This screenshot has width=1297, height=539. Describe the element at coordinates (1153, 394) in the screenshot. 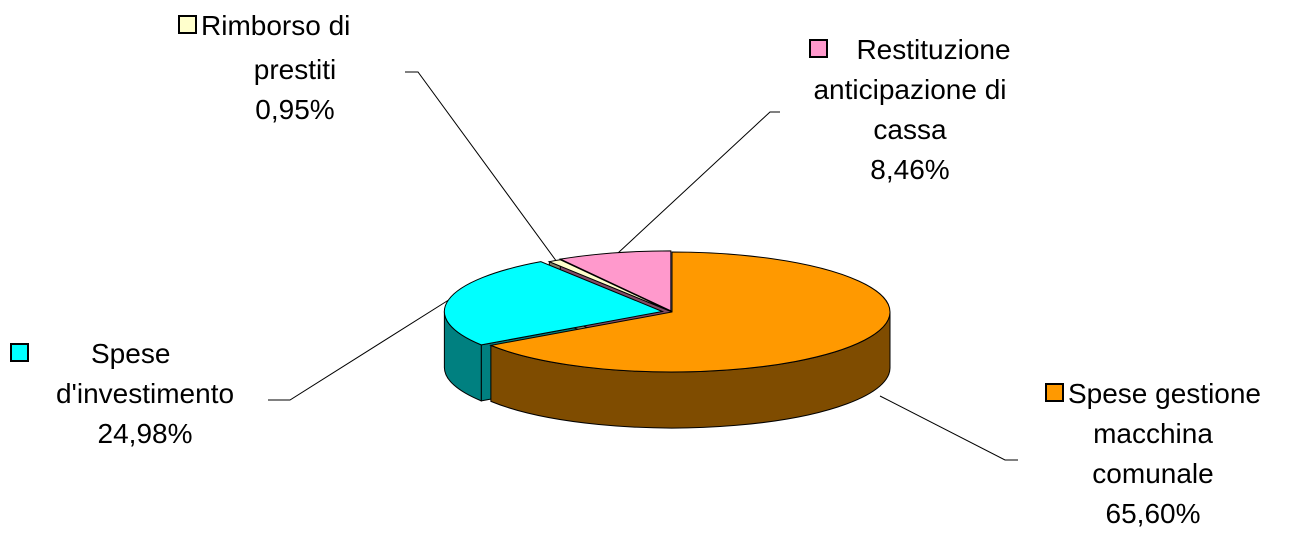

I see `label-gestione-line1: Spese gestione` at that location.